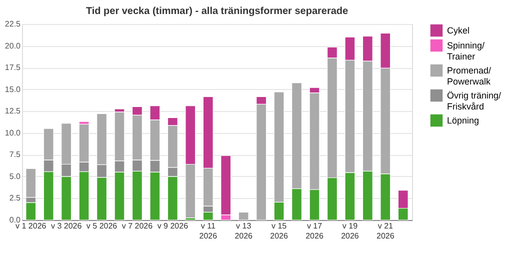 This screenshot has height=267, width=512. I want to click on x-tick-label: v 17 2026, so click(315, 231).